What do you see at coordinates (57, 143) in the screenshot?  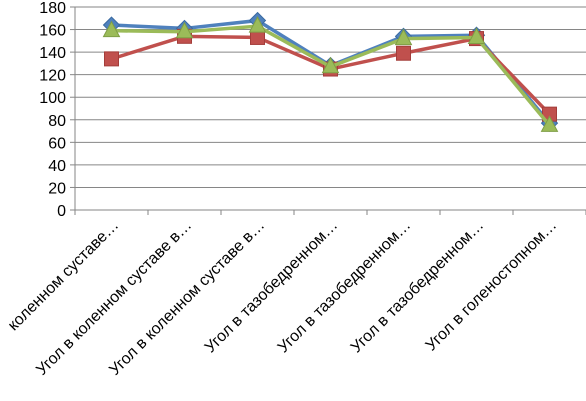 I see `y-tick-label: 60` at bounding box center [57, 143].